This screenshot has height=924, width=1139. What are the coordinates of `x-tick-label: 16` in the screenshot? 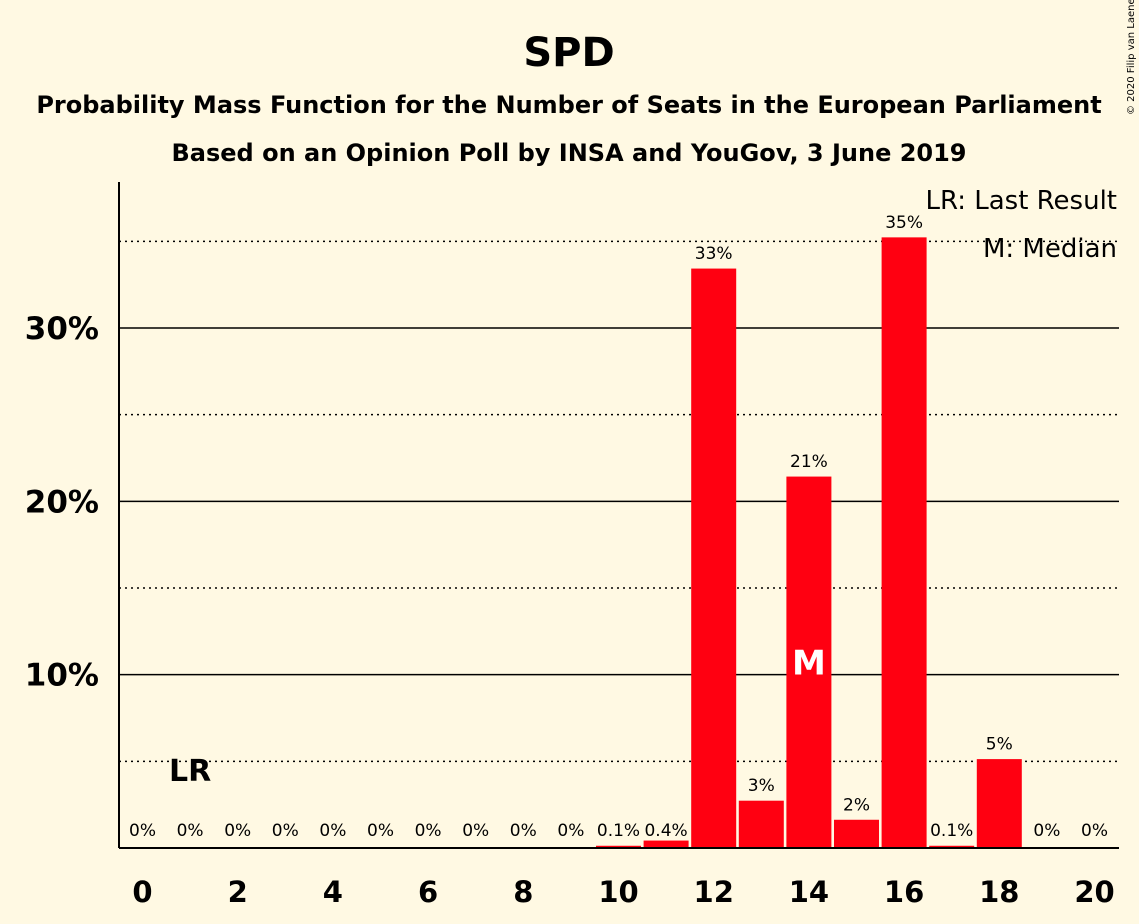 It's located at (904, 892).